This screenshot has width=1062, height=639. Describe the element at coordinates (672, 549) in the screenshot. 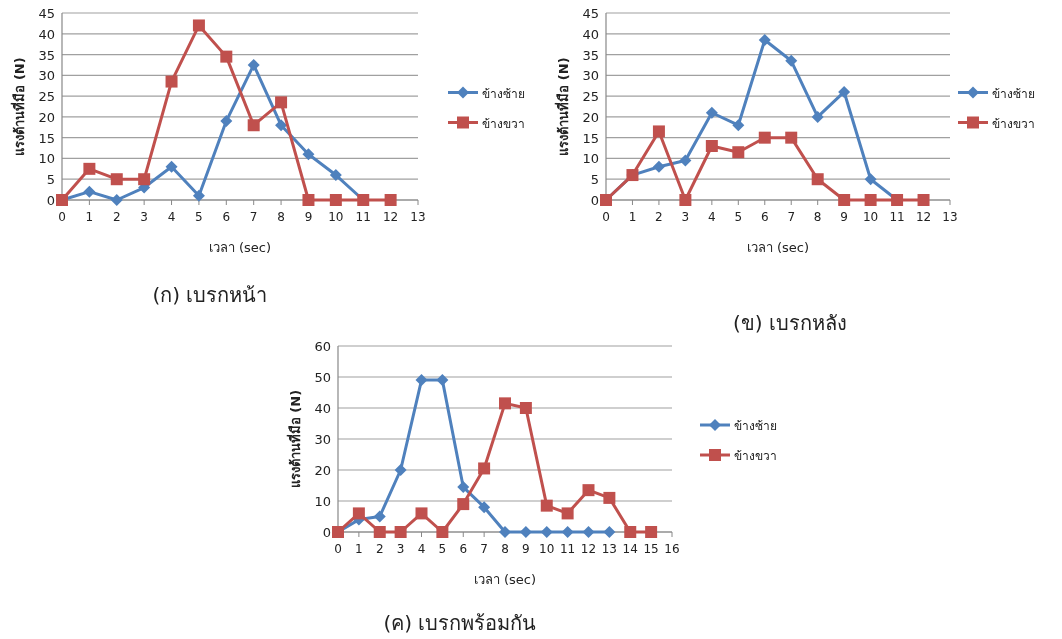

I see `x-tick-label: 16` at that location.